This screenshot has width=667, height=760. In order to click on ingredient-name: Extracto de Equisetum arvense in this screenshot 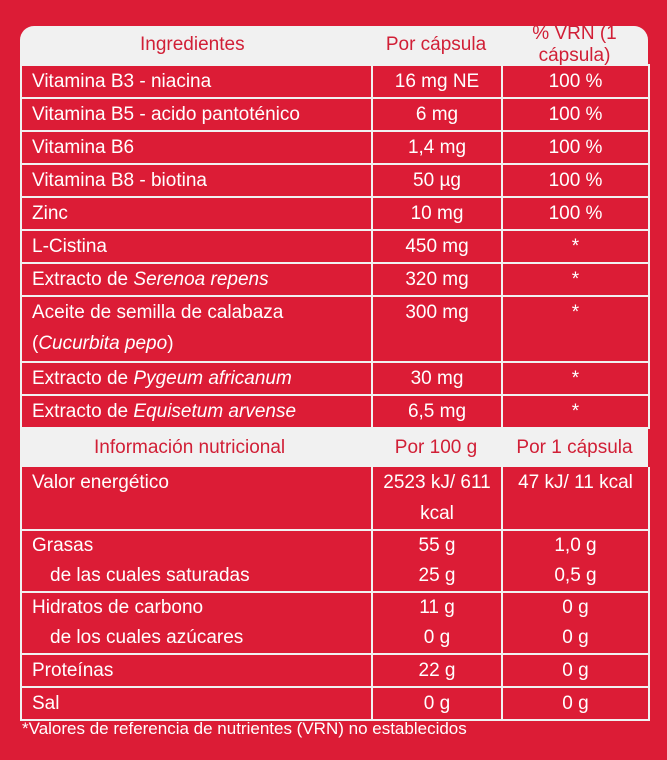, I will do `click(196, 411)`.